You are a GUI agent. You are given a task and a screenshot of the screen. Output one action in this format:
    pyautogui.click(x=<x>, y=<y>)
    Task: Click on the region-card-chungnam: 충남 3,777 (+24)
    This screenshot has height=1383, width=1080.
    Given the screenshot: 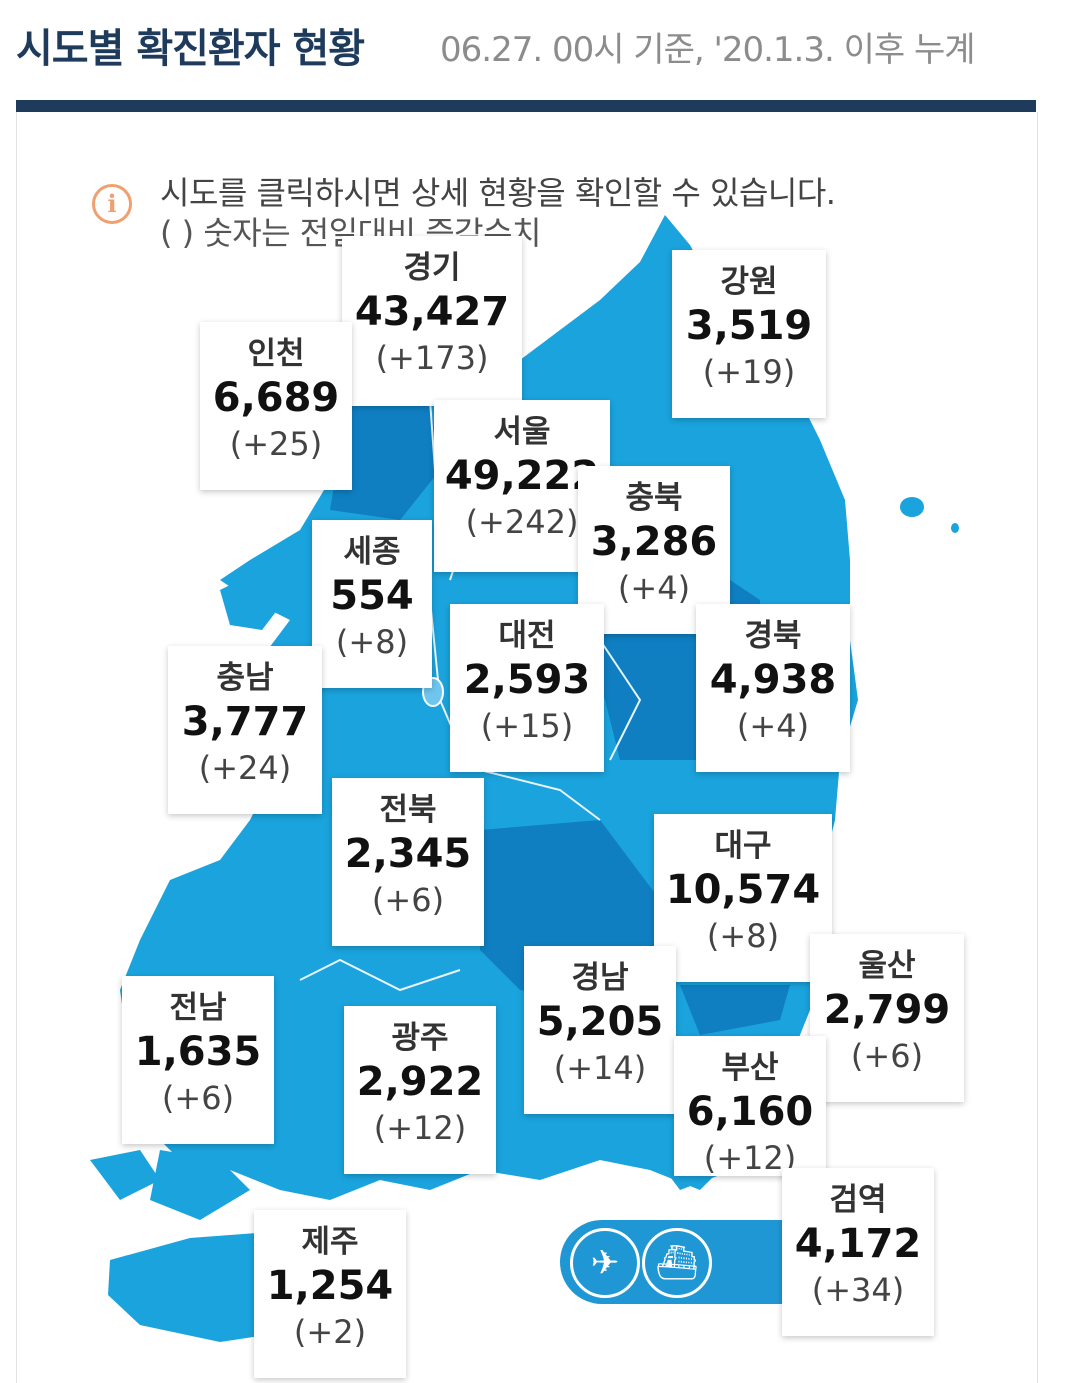 What is the action you would take?
    pyautogui.click(x=245, y=730)
    